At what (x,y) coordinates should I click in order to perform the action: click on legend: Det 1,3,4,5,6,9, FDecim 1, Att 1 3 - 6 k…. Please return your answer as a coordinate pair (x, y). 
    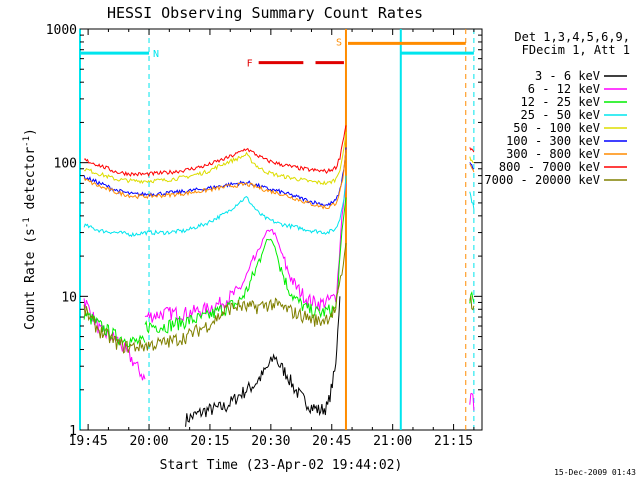
    Looking at the image, I should click on (557, 108).